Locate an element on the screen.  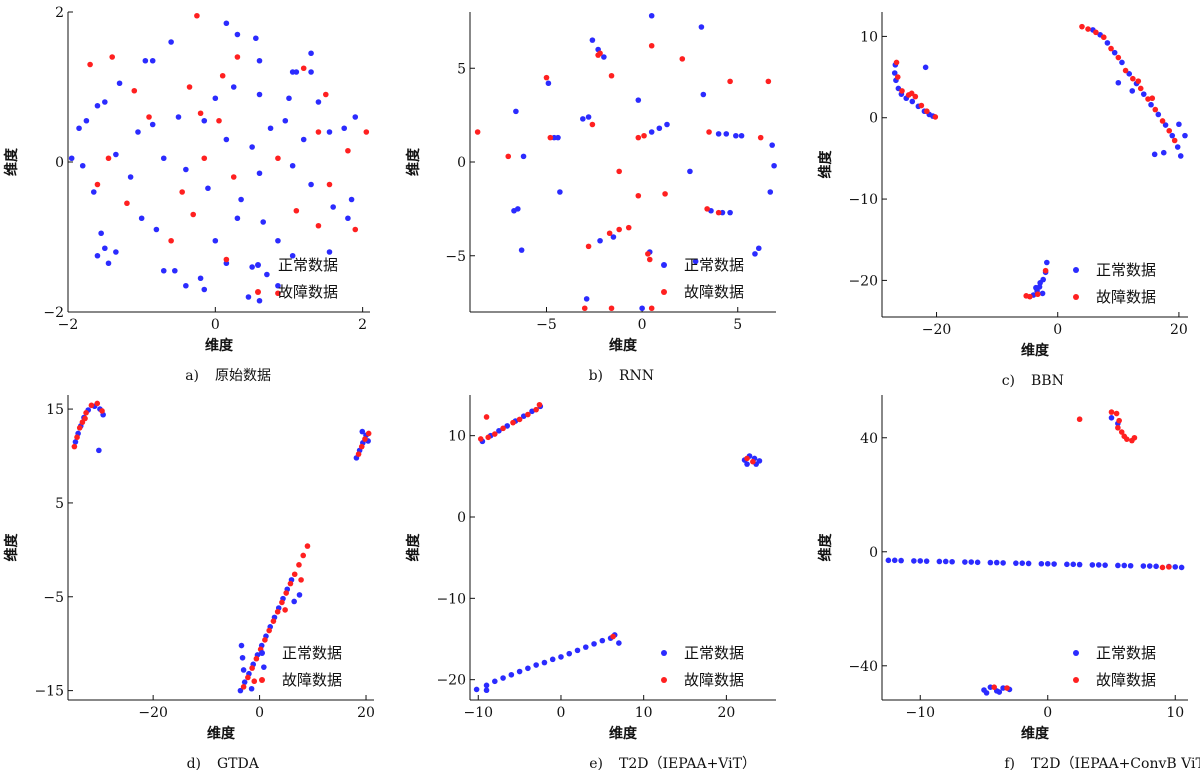
panel-caption-label: c) is located at coordinates (1008, 381).